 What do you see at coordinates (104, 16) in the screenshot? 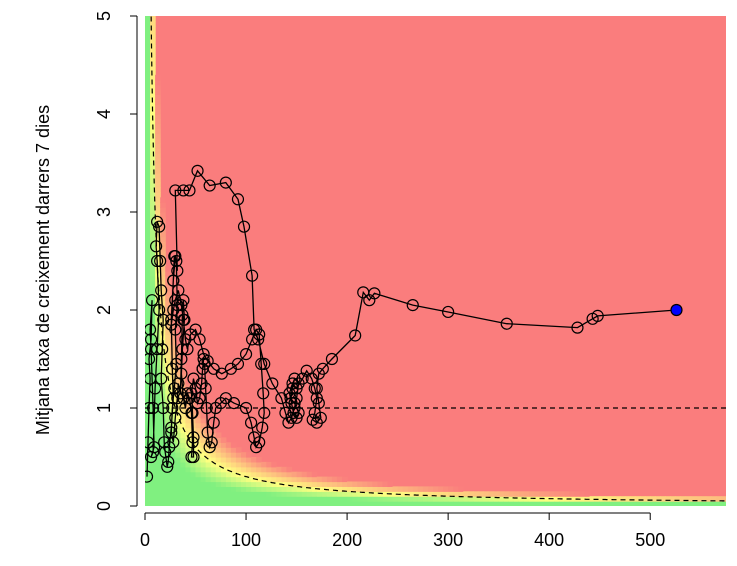
I see `y-tick-label: 5` at bounding box center [104, 16].